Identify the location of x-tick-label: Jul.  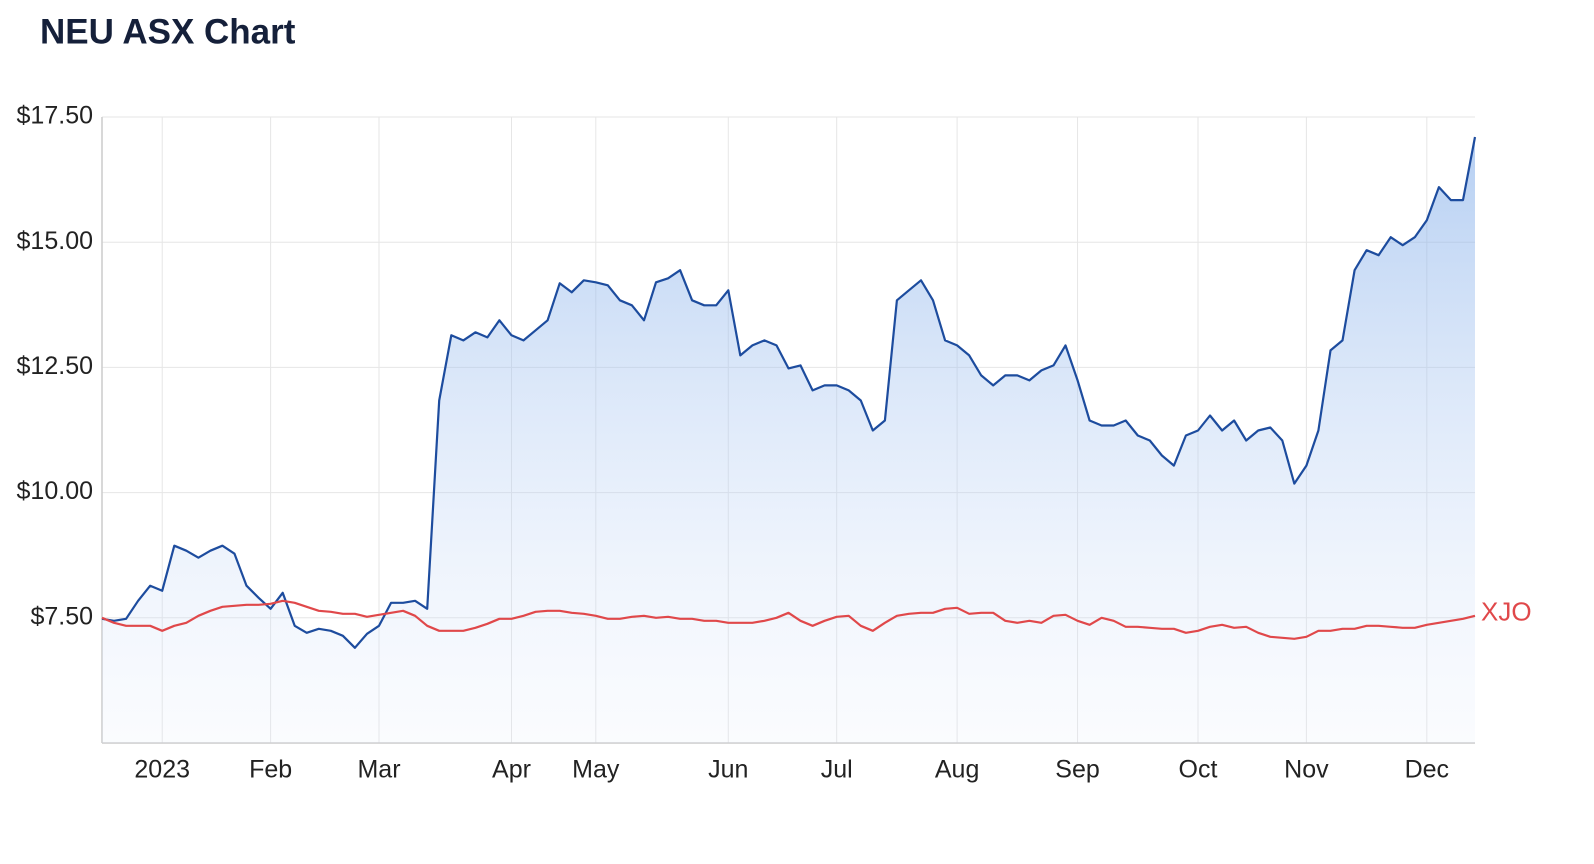
(837, 770).